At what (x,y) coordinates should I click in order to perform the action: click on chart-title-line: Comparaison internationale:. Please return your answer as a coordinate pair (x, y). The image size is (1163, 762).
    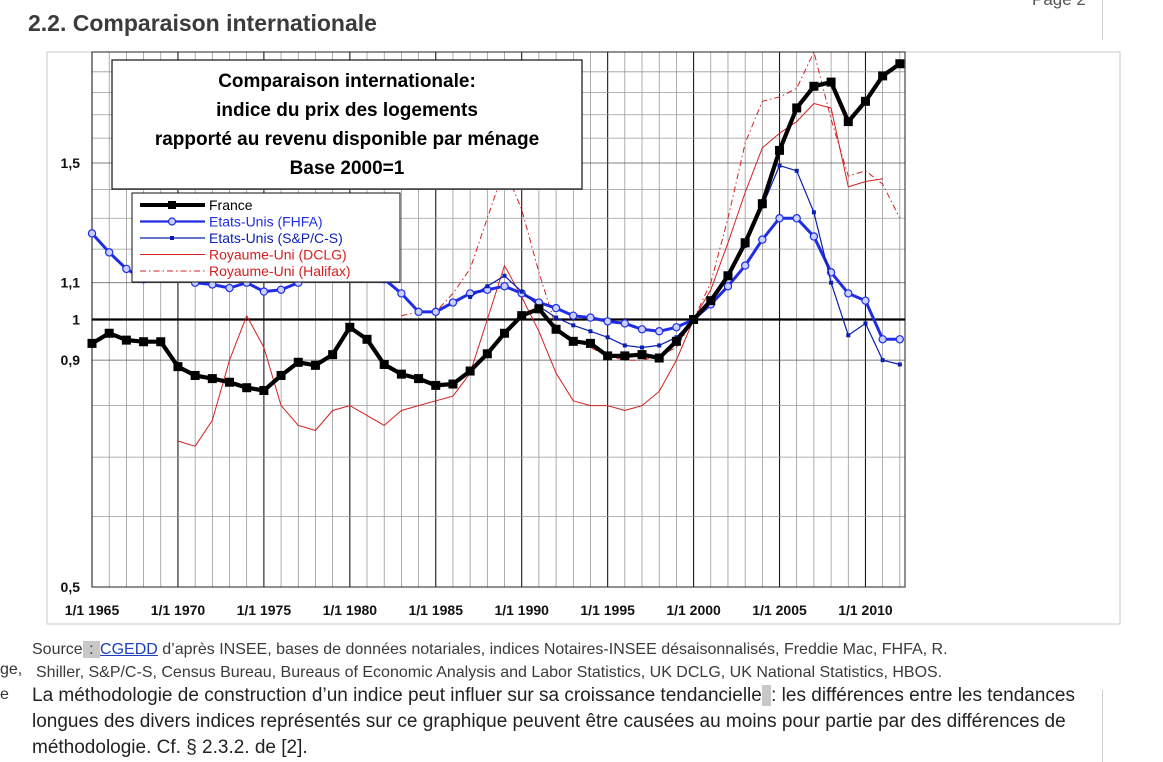
    Looking at the image, I should click on (347, 81).